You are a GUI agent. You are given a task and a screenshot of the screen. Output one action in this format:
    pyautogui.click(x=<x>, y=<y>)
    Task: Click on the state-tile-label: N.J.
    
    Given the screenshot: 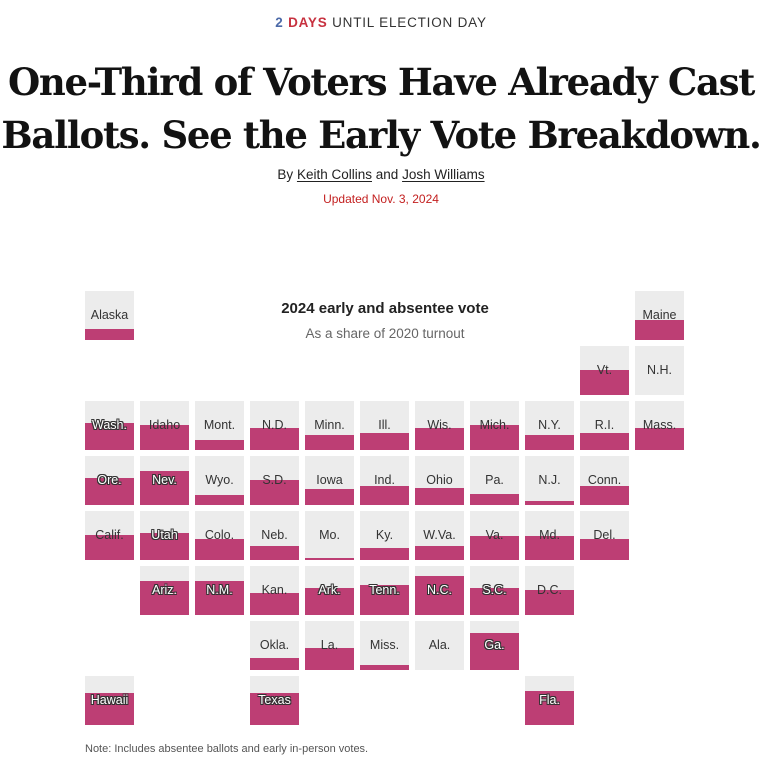 What is the action you would take?
    pyautogui.click(x=549, y=480)
    